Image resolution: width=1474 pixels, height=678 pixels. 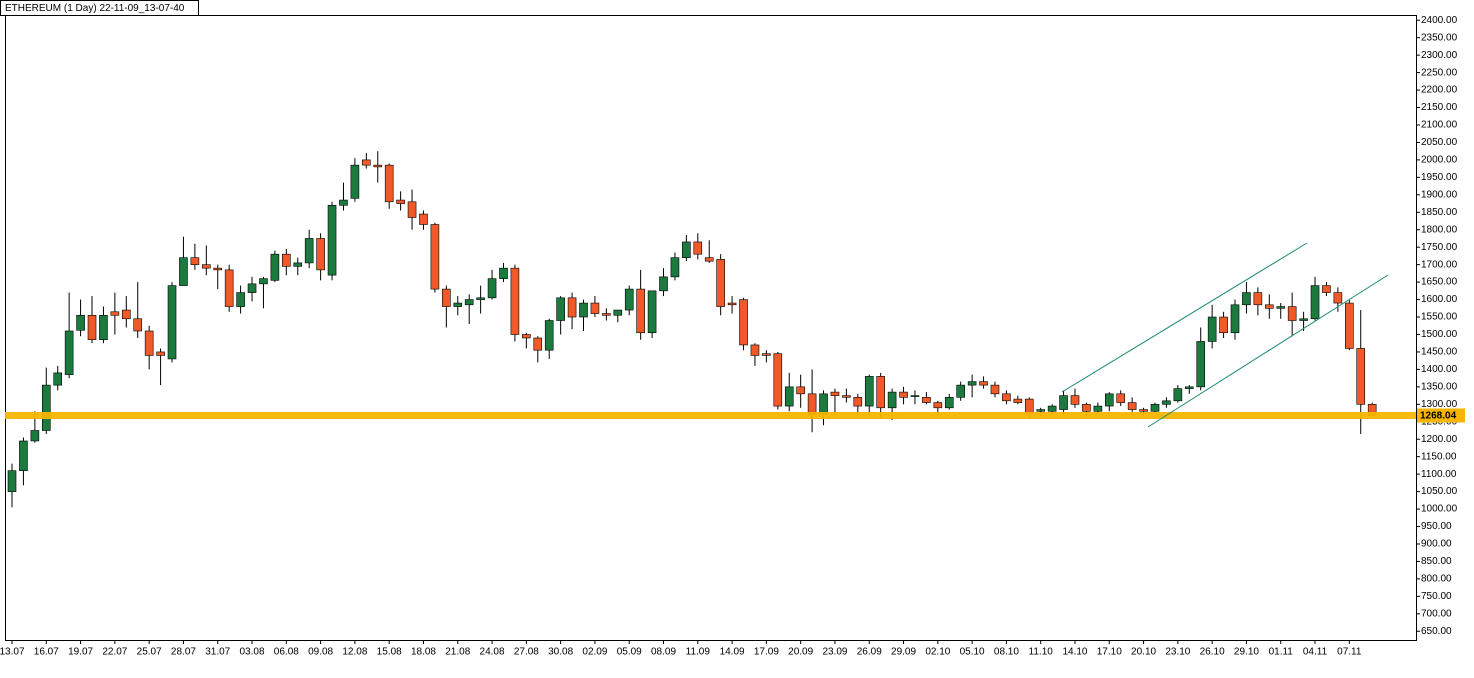 I want to click on chart-title: ETHEREUM (1 Day) 22-11-09_13-07-40, so click(x=95, y=8).